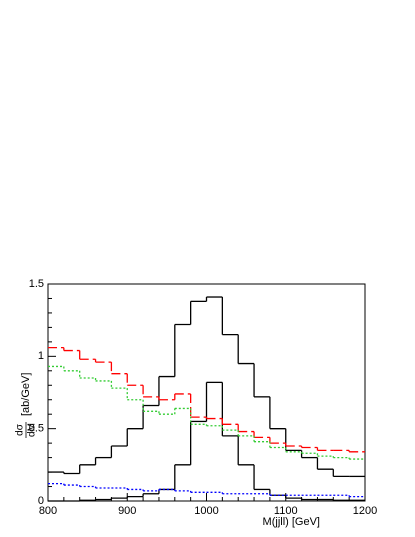  I want to click on x-tick-label: 1100, so click(286, 511).